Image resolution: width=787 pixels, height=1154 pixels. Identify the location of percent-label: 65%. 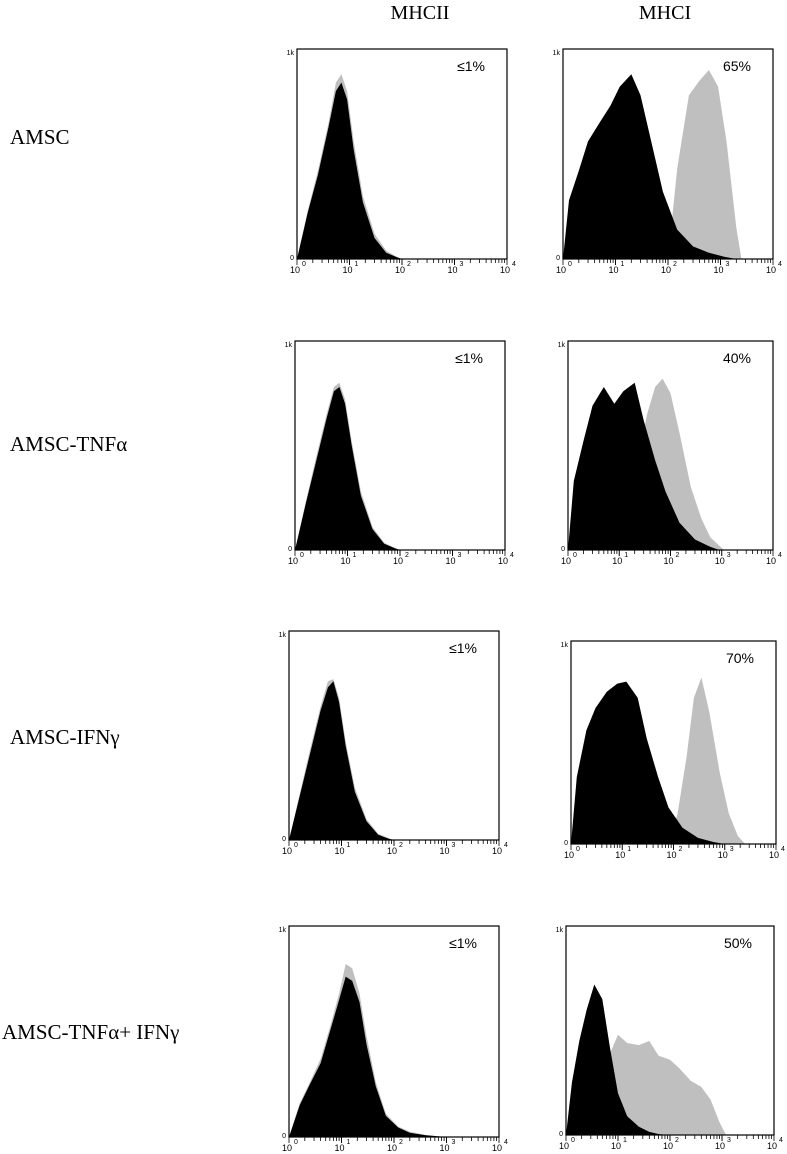
(737, 66).